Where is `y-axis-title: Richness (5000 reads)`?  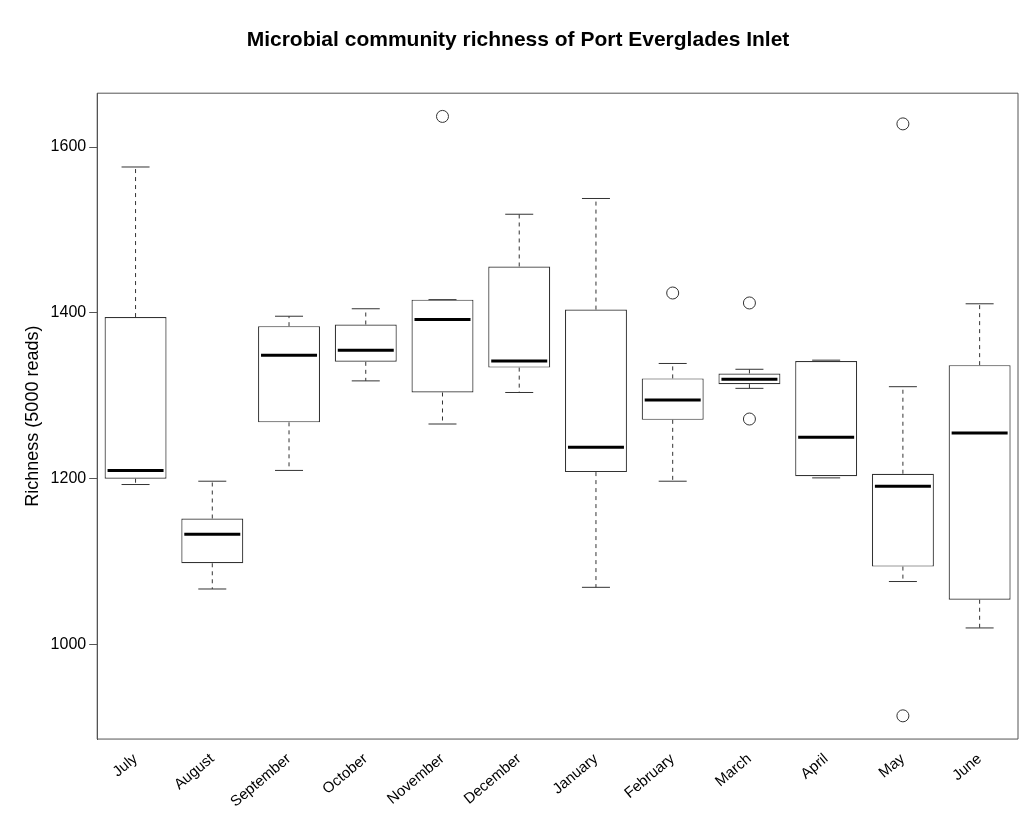 y-axis-title: Richness (5000 reads) is located at coordinates (31, 416).